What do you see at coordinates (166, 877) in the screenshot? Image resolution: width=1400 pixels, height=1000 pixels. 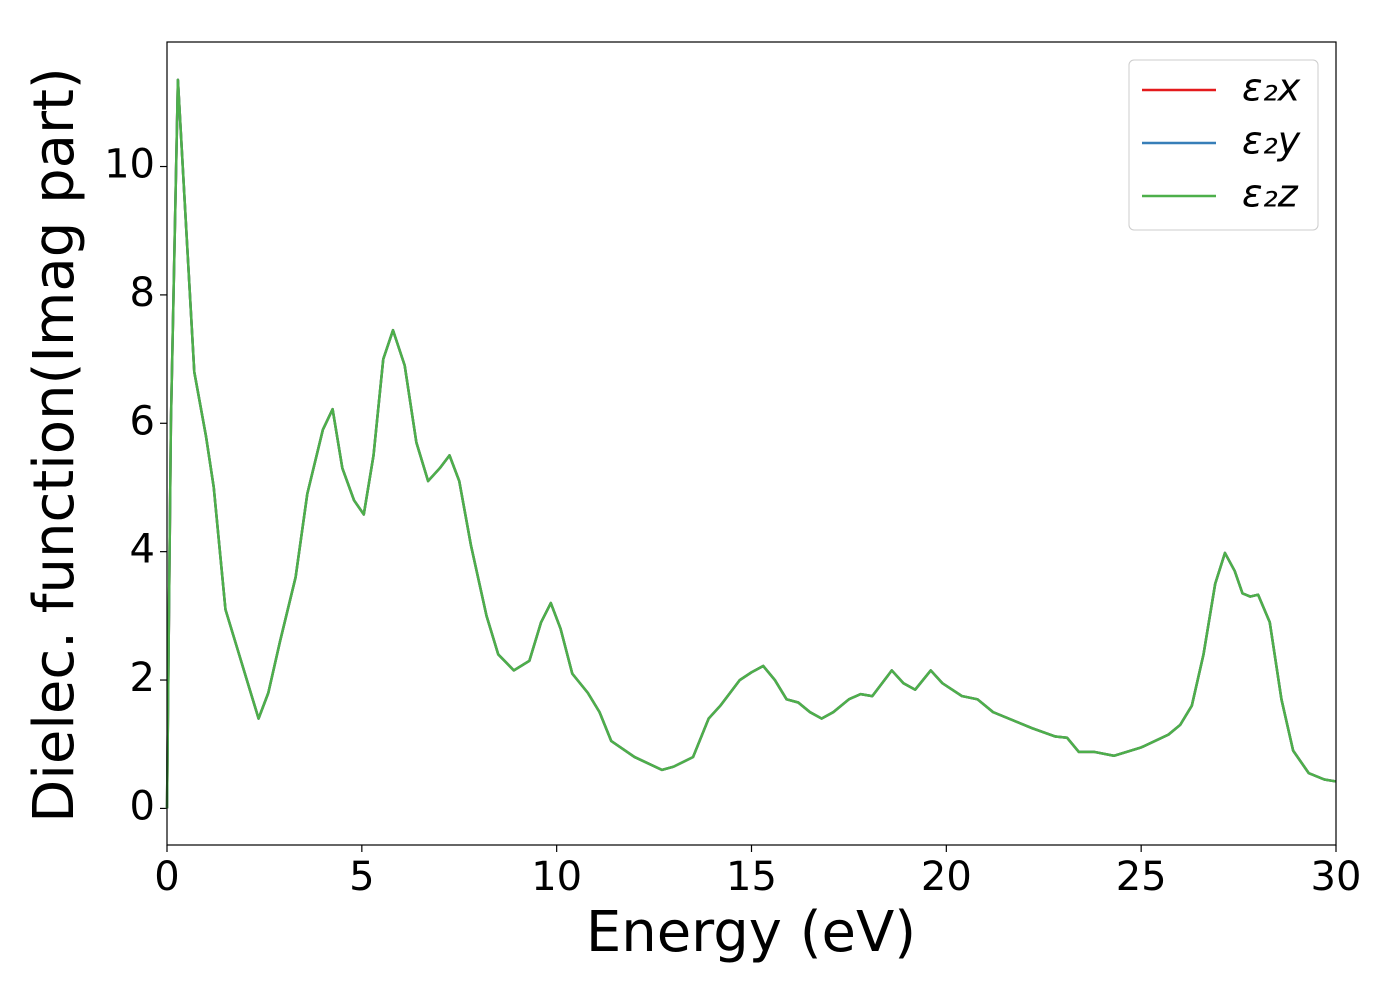 I see `x-tick-label: 0` at bounding box center [166, 877].